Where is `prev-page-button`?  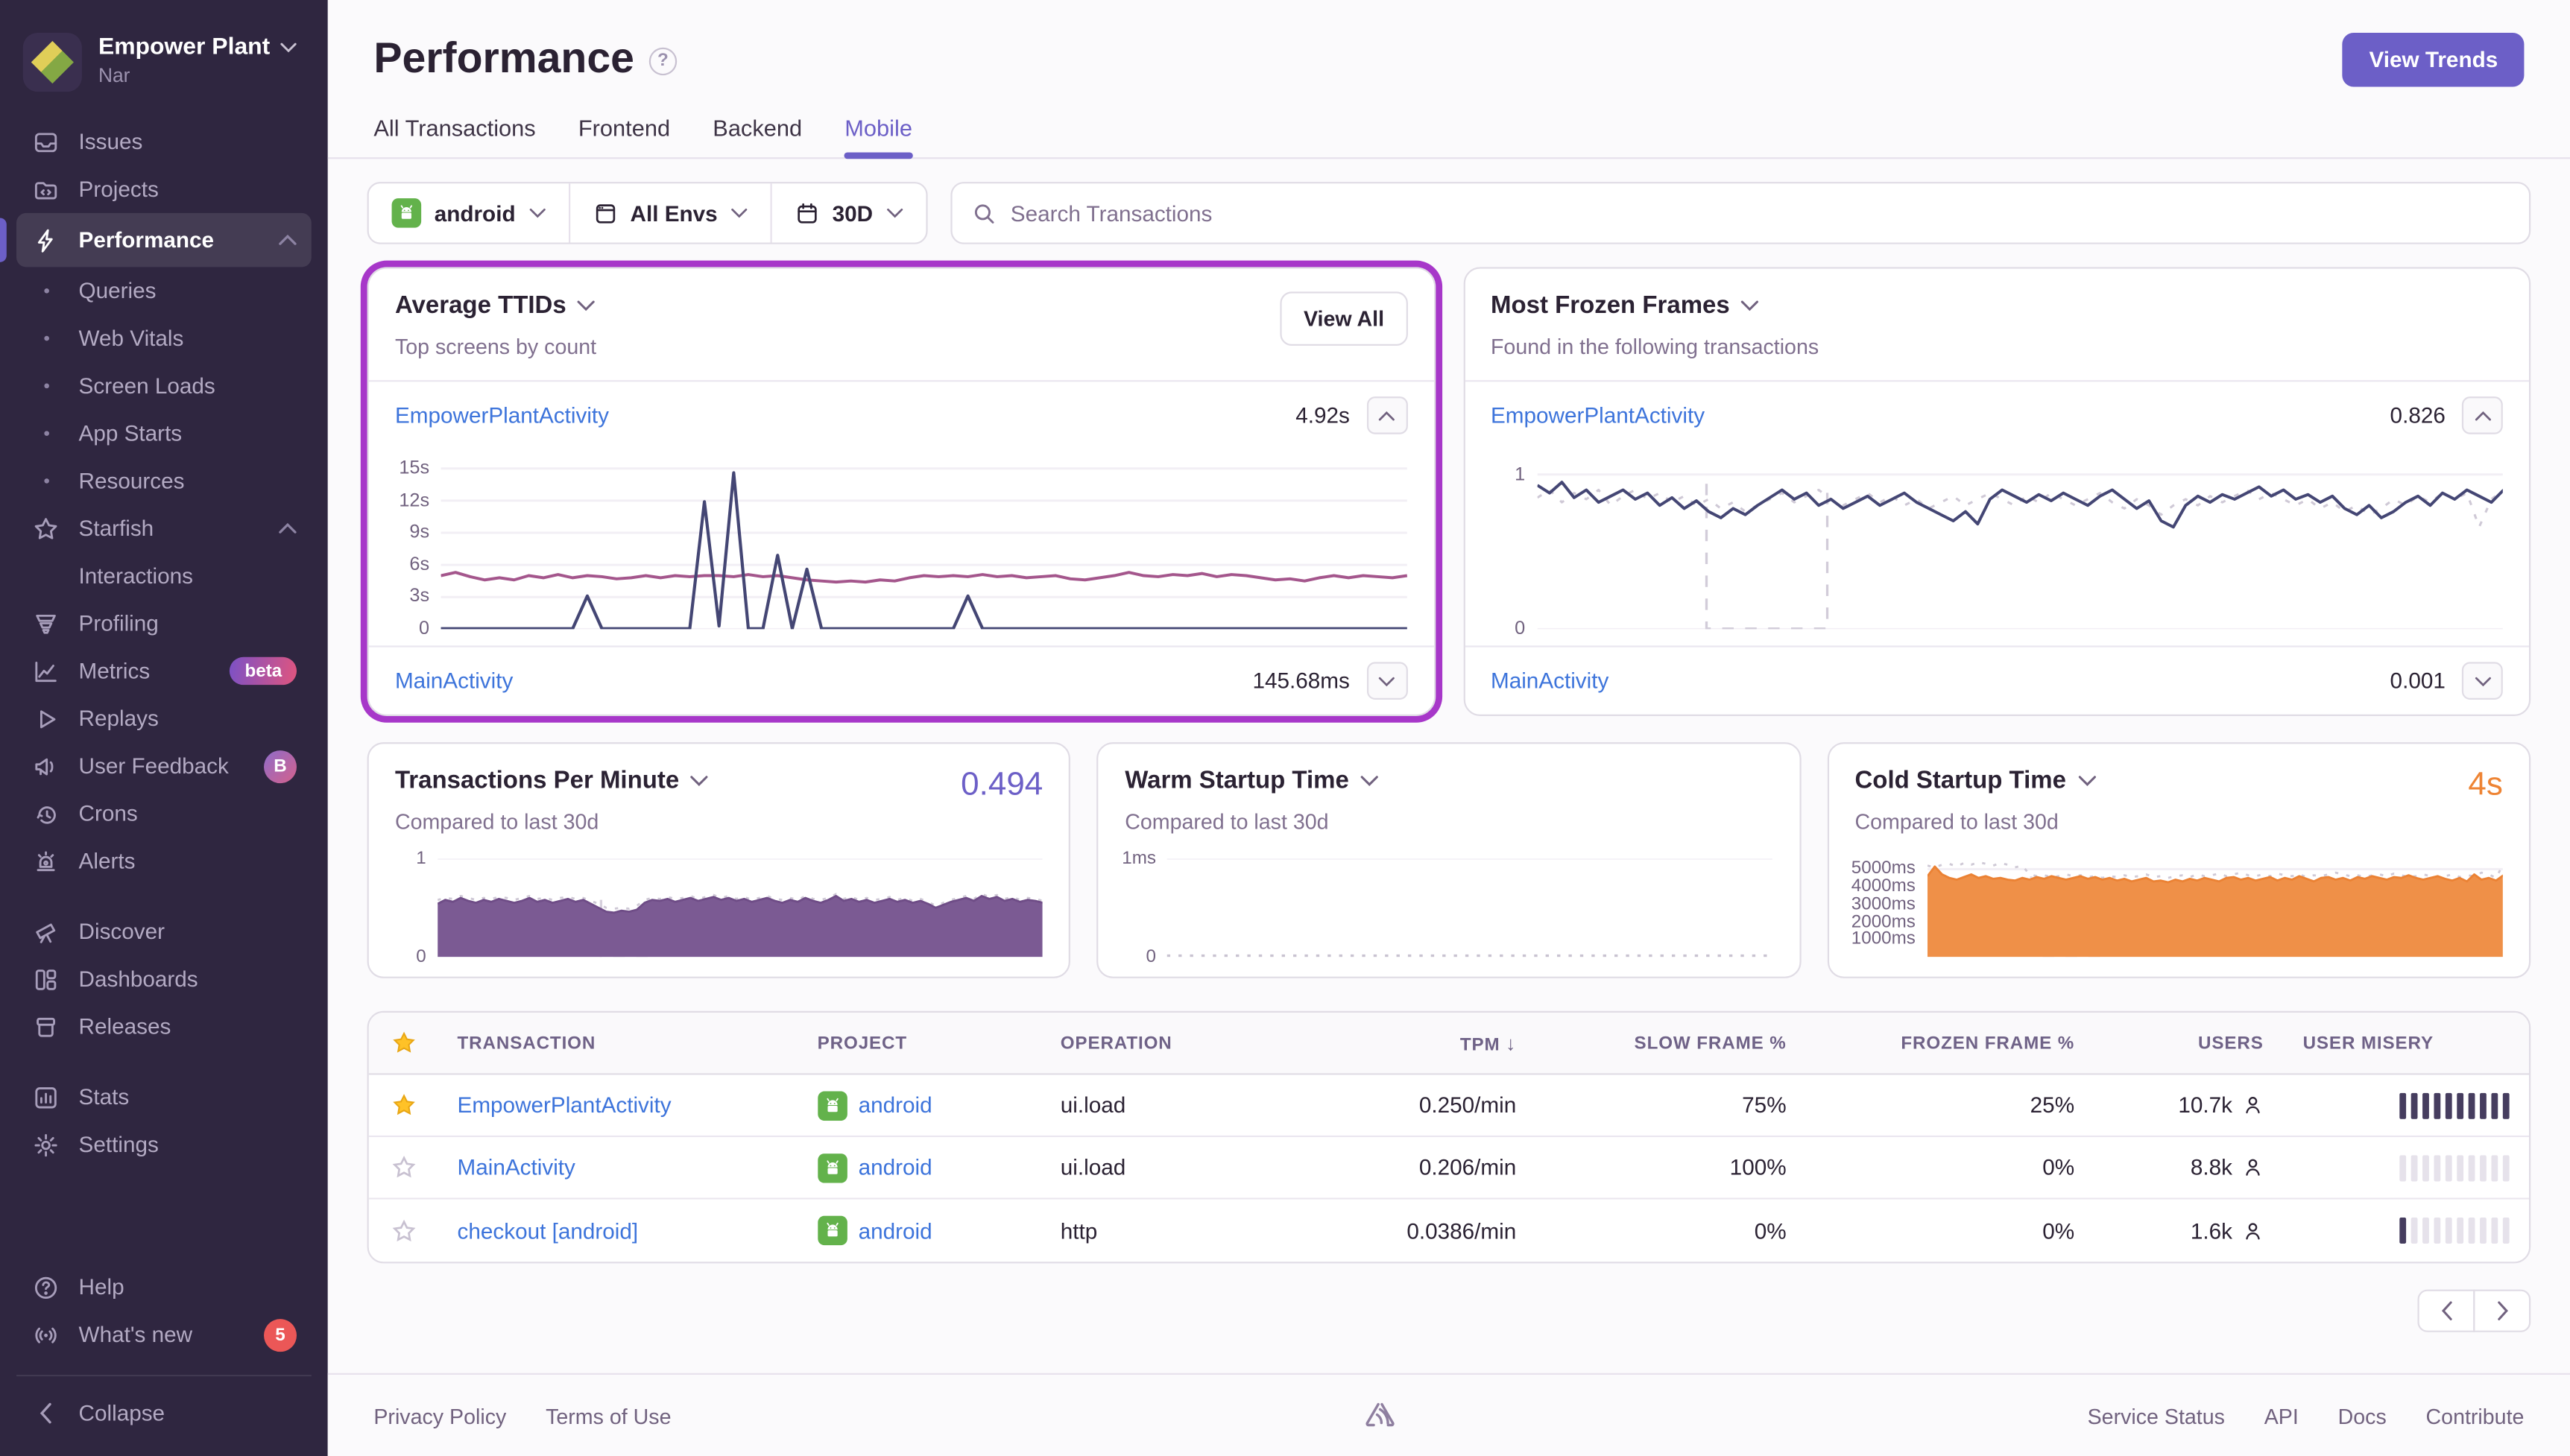 prev-page-button is located at coordinates (2446, 1310).